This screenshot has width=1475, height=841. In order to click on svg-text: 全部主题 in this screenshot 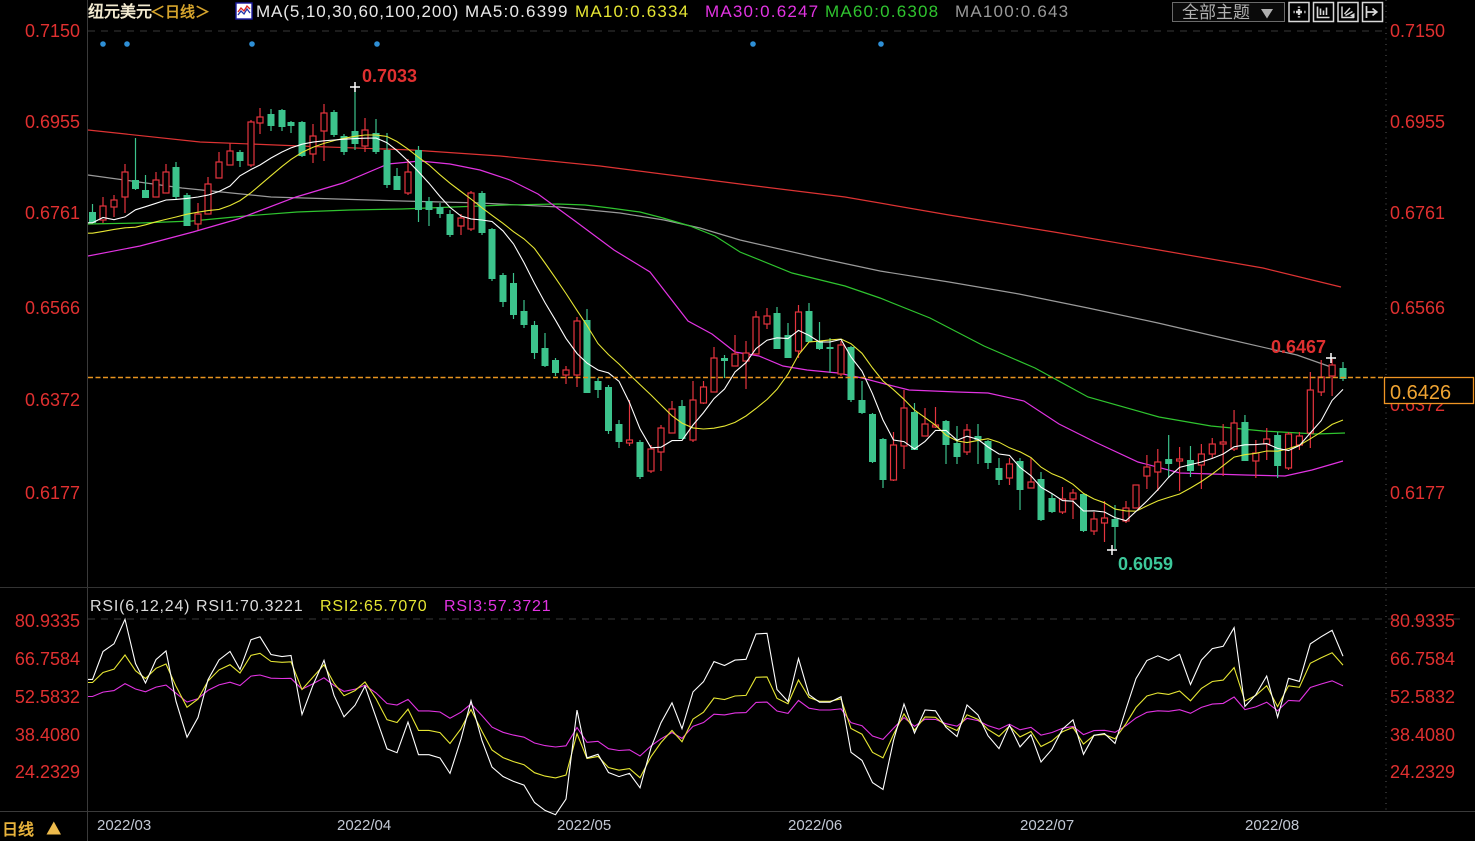, I will do `click(1216, 12)`.